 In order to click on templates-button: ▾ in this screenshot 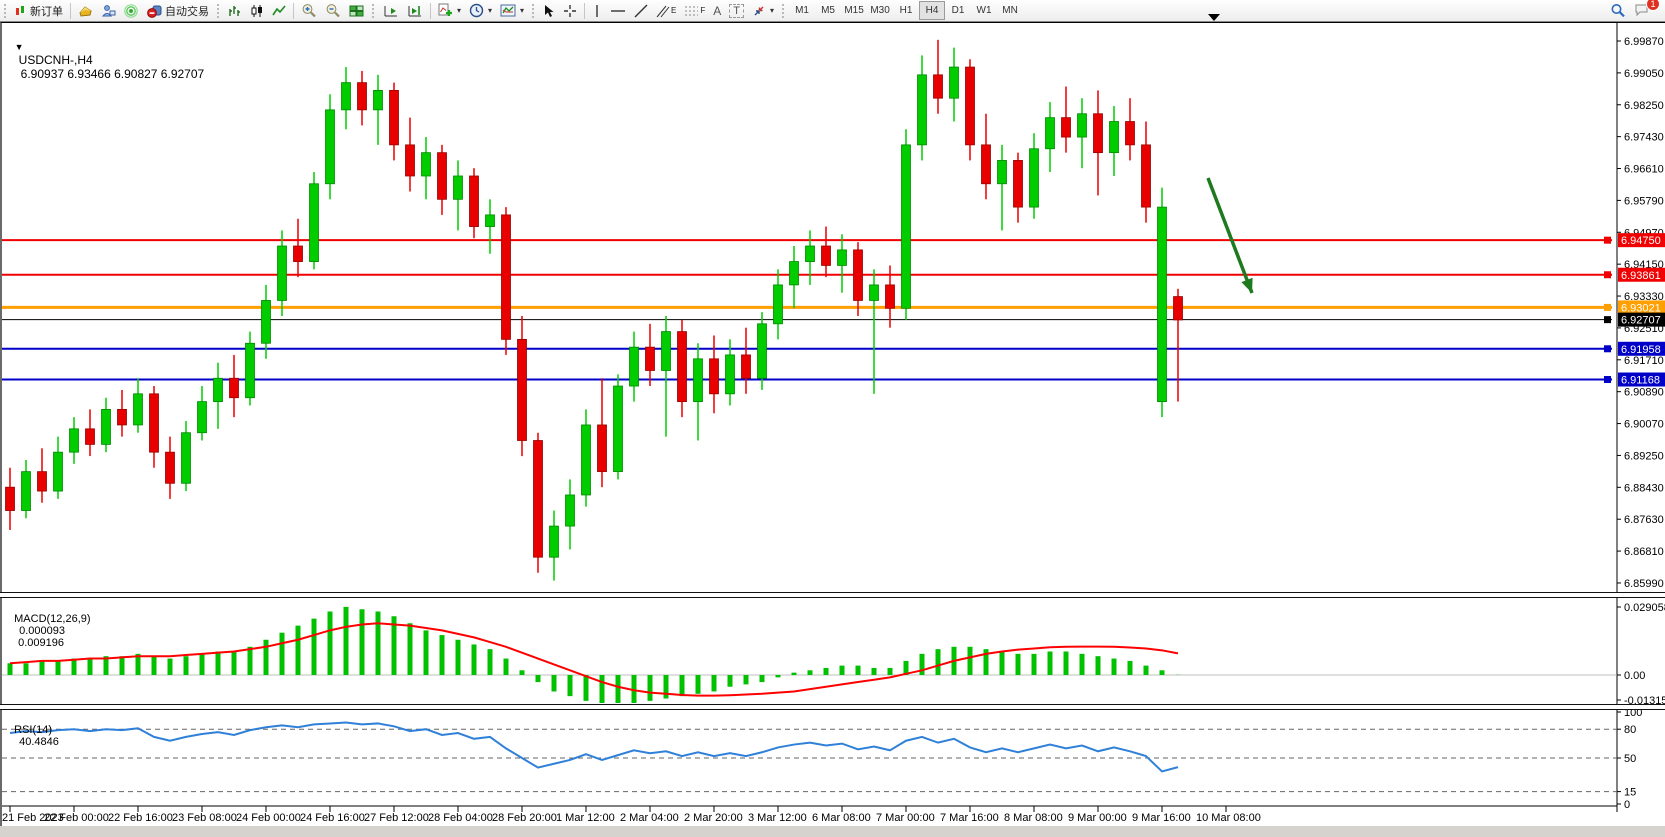, I will do `click(512, 10)`.